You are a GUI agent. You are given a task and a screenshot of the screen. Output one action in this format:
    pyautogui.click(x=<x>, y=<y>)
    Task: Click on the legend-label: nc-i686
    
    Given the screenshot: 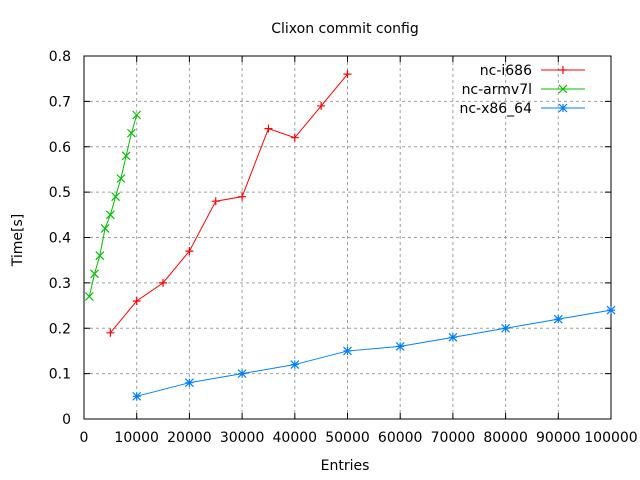 What is the action you would take?
    pyautogui.click(x=506, y=71)
    